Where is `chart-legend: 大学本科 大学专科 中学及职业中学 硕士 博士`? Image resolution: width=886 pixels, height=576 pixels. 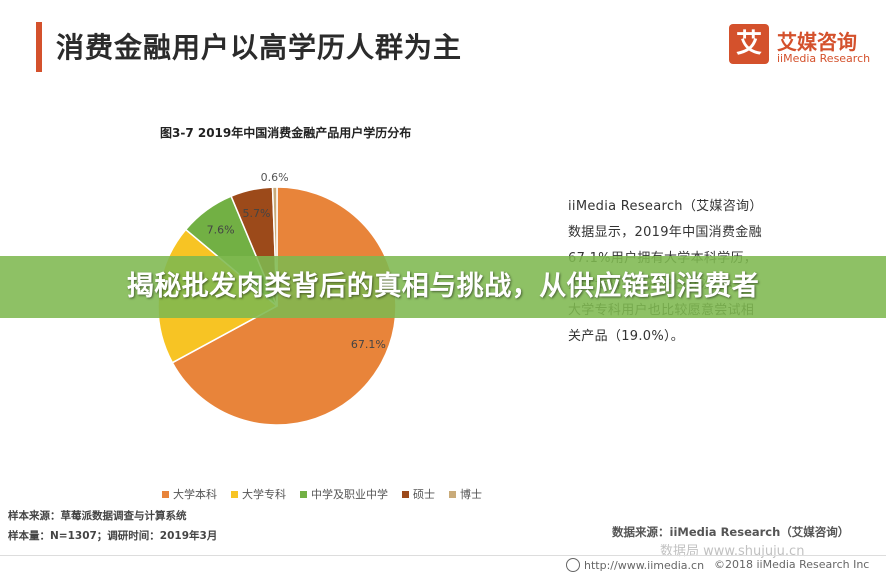 chart-legend: 大学本科 大学专科 中学及职业中学 硕士 博士 is located at coordinates (322, 494).